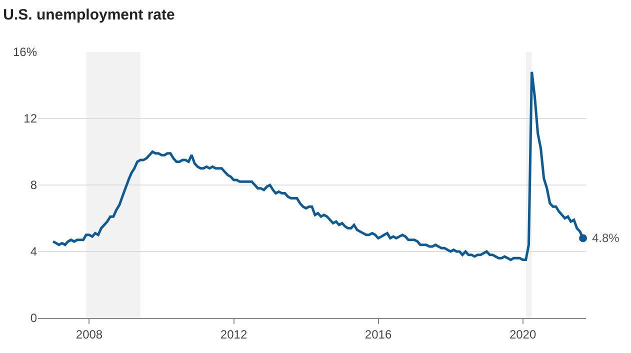 Image resolution: width=631 pixels, height=353 pixels. Describe the element at coordinates (234, 334) in the screenshot. I see `x-tick-label: 2012` at that location.